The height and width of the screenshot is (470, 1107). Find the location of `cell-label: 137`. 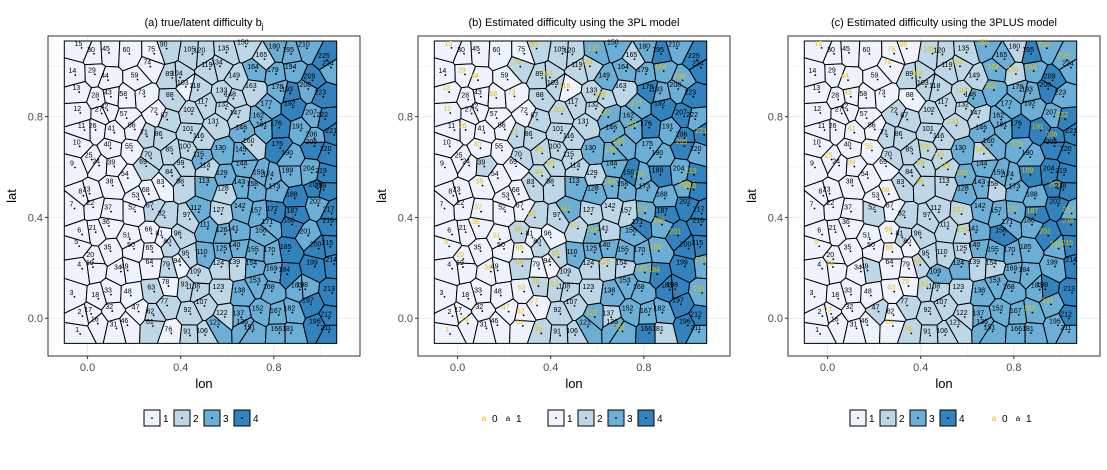

cell-label: 137 is located at coordinates (608, 313).